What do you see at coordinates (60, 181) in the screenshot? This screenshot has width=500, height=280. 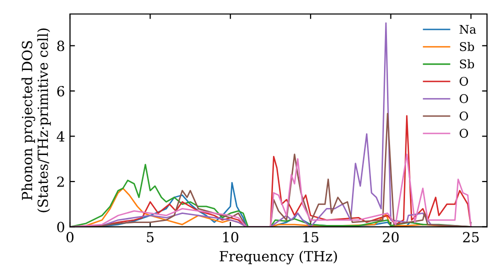 I see `y-tick-label: 2` at bounding box center [60, 181].